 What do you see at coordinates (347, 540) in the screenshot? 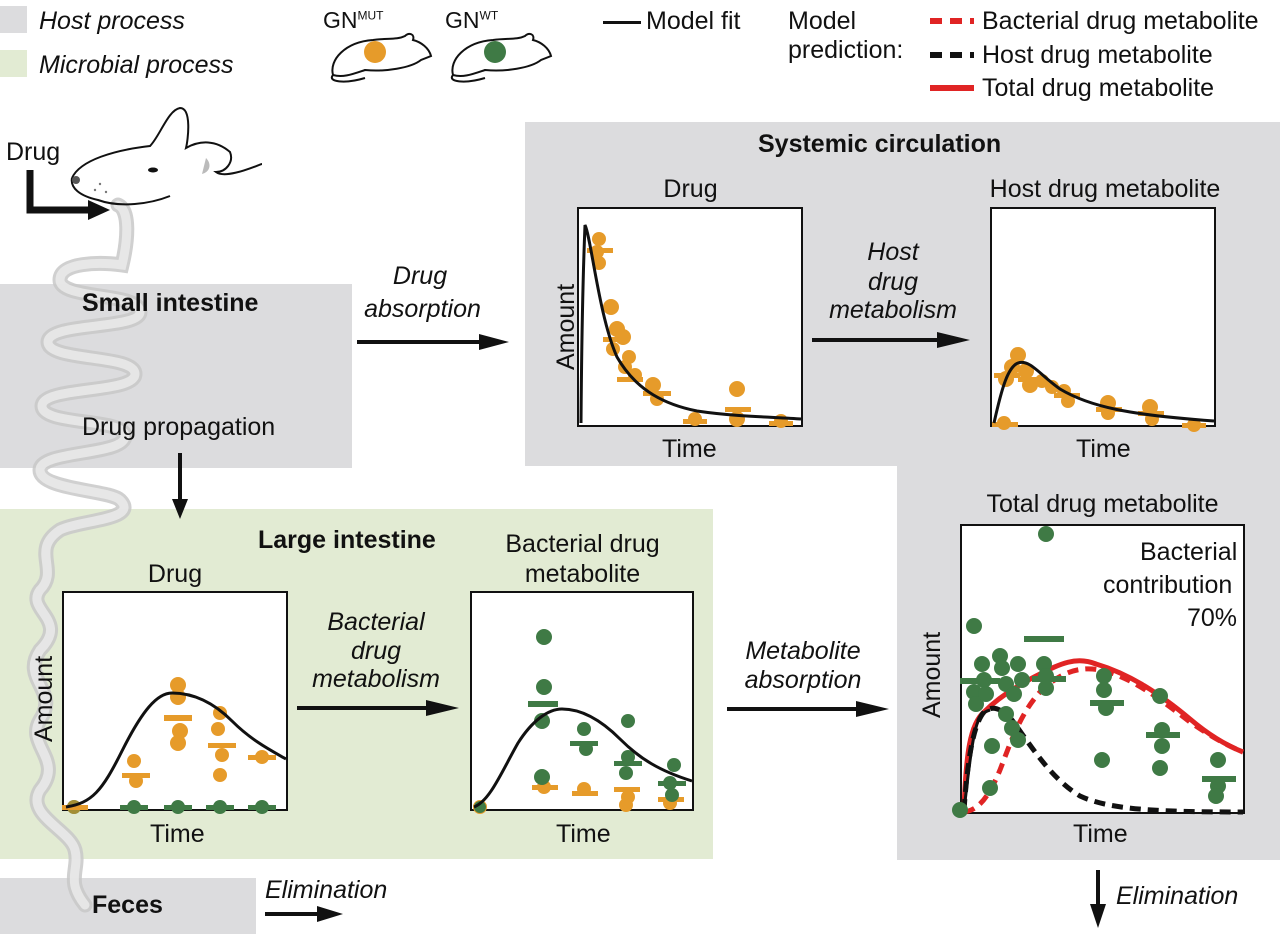
I see `large-intestine-title: Large intestine` at bounding box center [347, 540].